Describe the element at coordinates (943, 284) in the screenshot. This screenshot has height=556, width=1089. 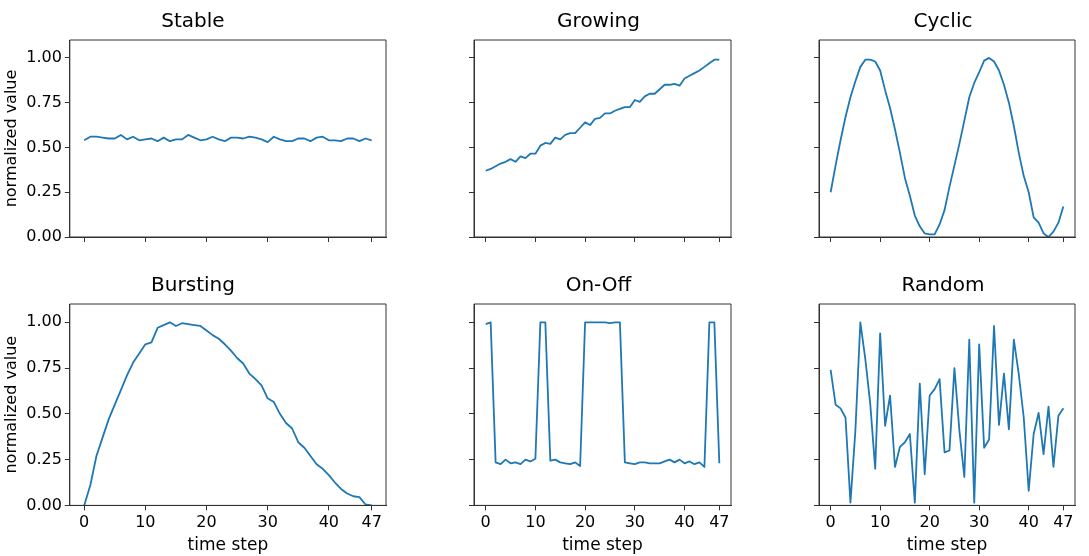
I see `chart-title: Random` at that location.